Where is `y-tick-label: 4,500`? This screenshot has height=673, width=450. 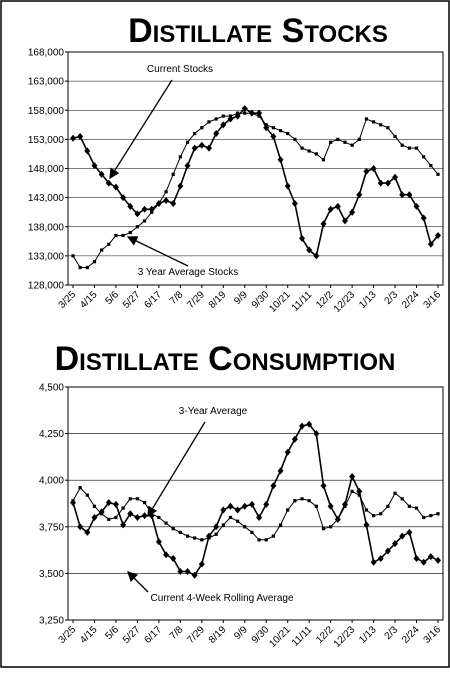
y-tick-label: 4,500 is located at coordinates (51, 388).